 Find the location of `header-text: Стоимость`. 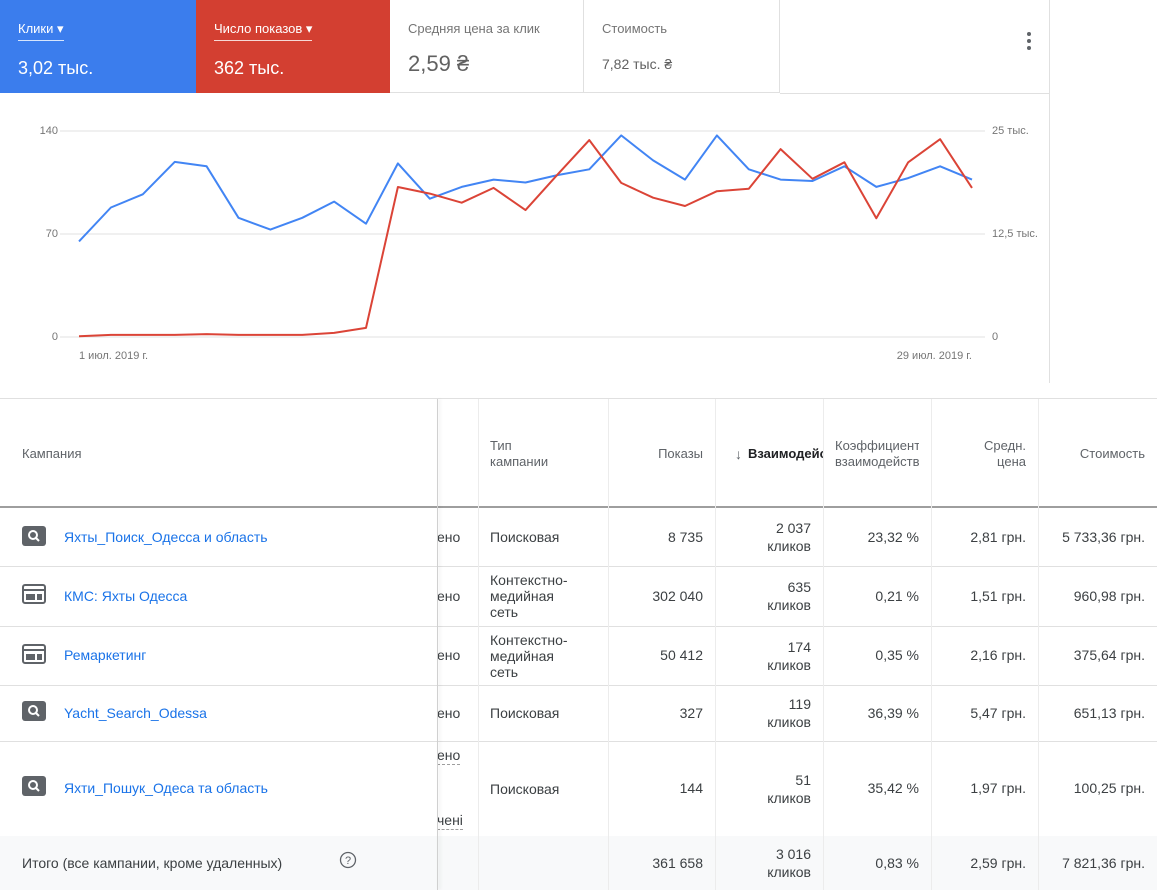

header-text: Стоимость is located at coordinates (1112, 453).